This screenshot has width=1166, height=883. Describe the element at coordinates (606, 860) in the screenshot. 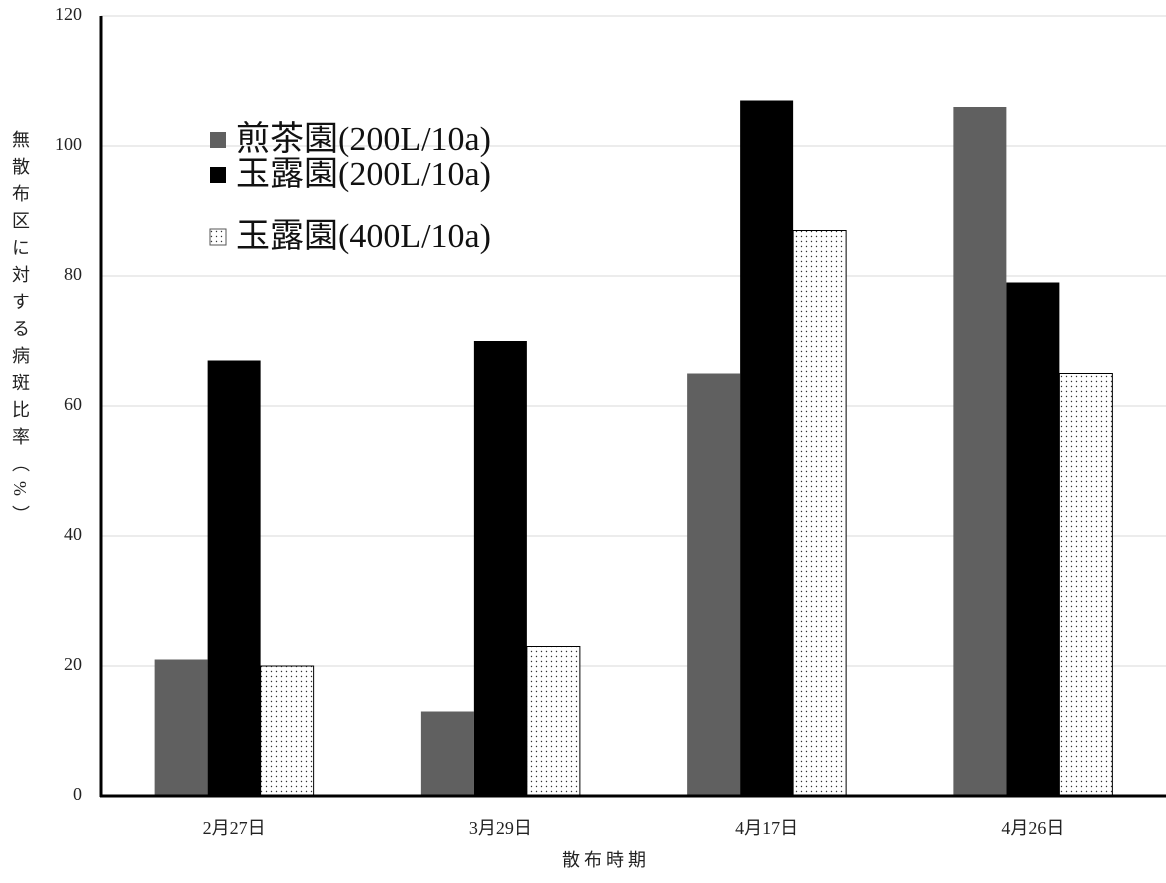

I see `x-axis-label: 散布時期` at that location.